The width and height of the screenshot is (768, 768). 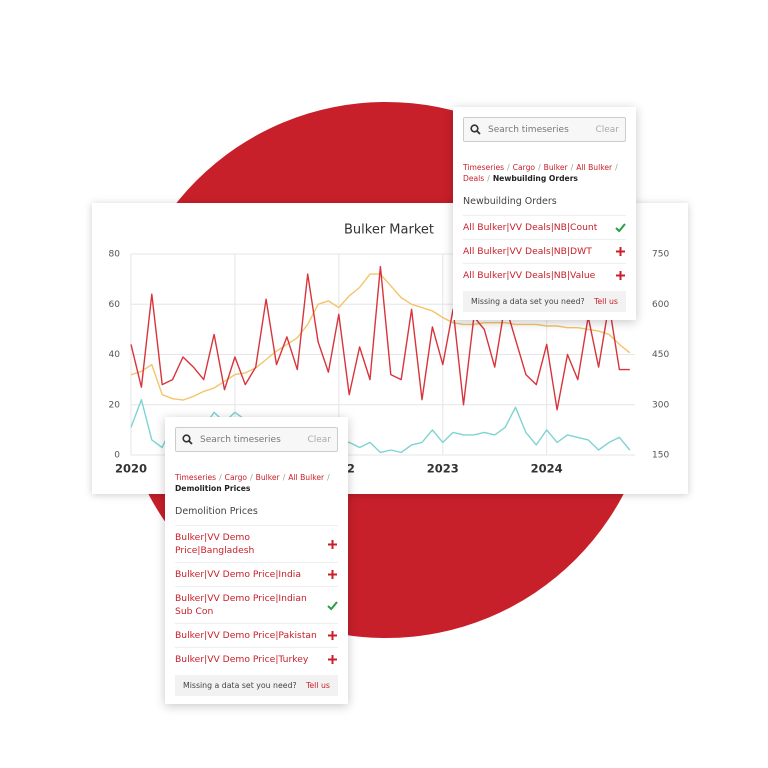 What do you see at coordinates (530, 227) in the screenshot?
I see `series-label: All Bulker|VV Deals|NB|Count` at bounding box center [530, 227].